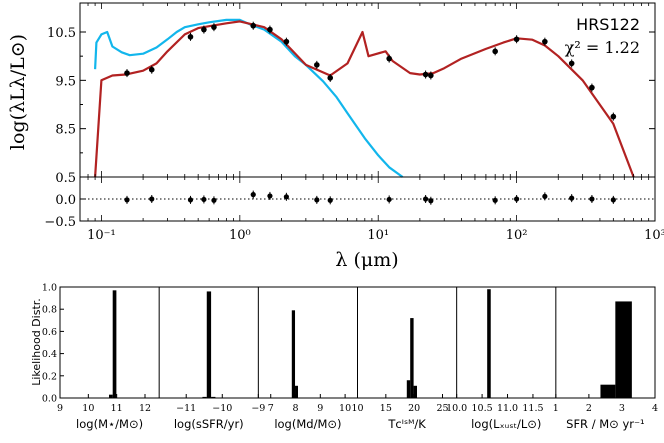 Image resolution: width=664 pixels, height=443 pixels. I want to click on hist-xlabel: Tᴄᴵˢᴹ/K, so click(406, 424).